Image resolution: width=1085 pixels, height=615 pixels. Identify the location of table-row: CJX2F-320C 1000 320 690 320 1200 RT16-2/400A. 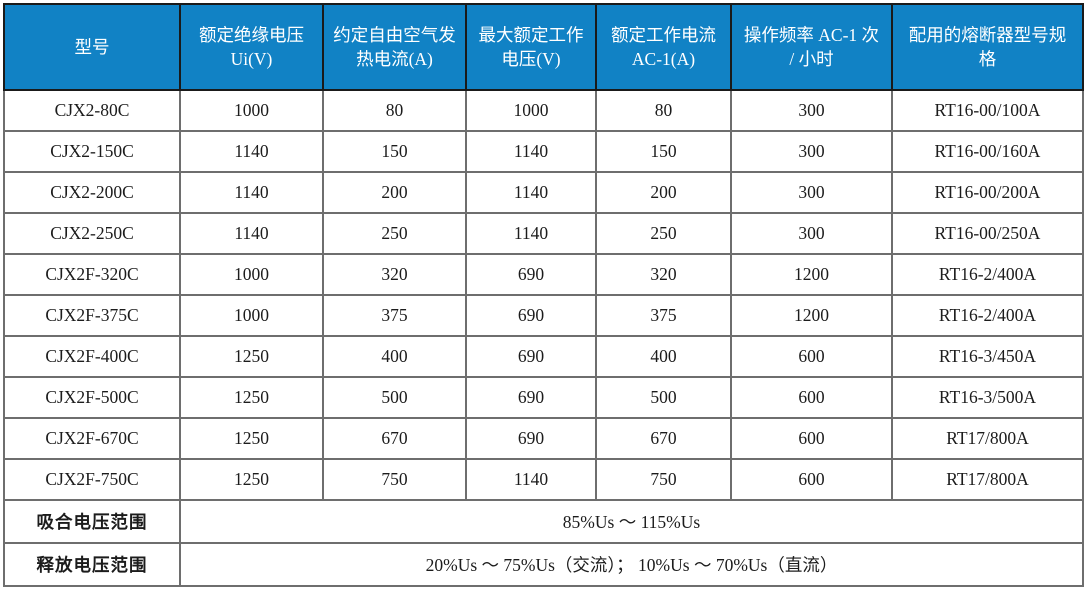
(543, 274).